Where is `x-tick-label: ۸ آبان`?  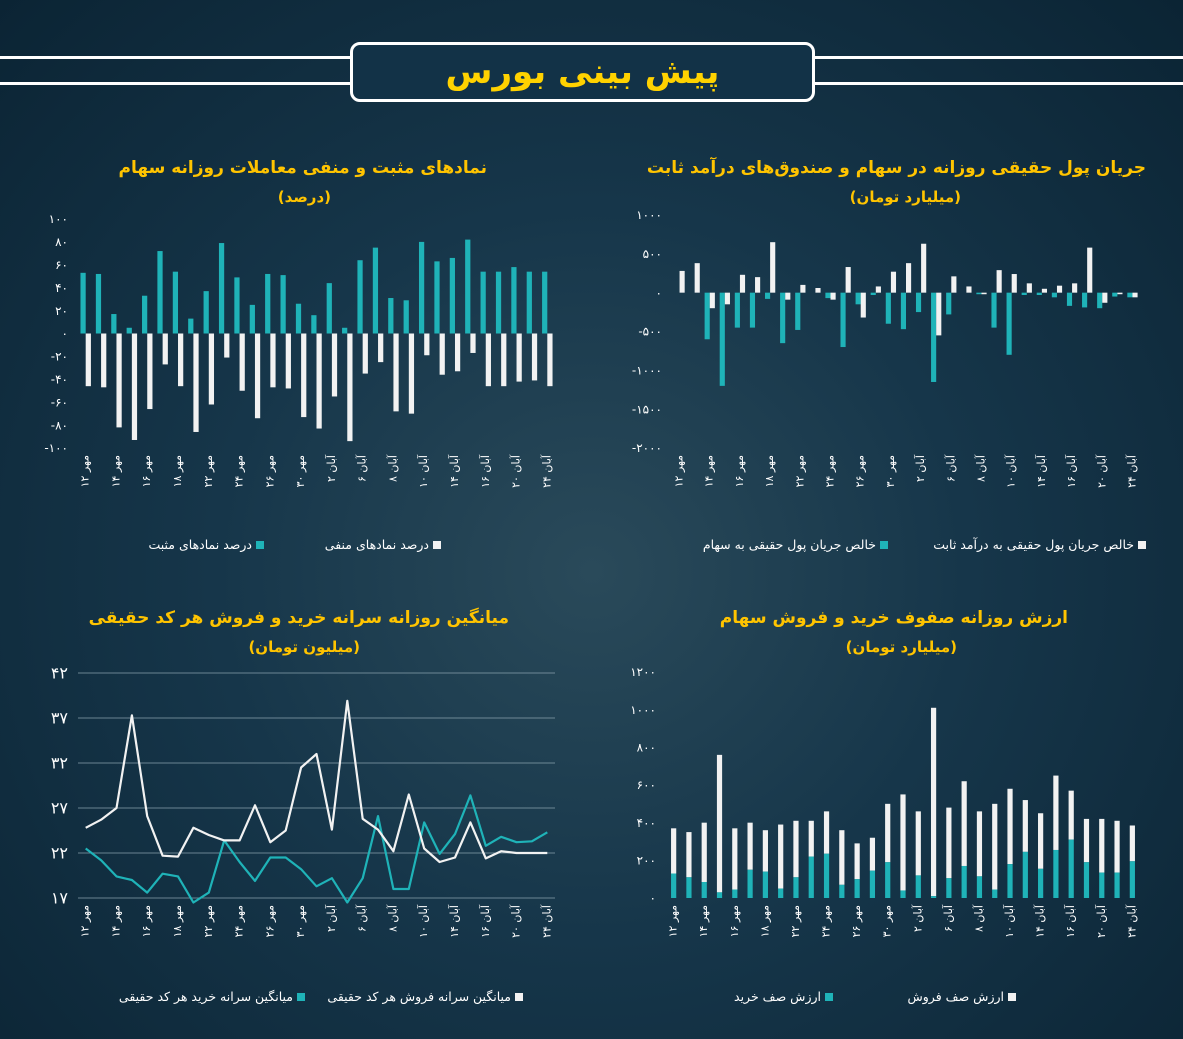 x-tick-label: ۸ آبان is located at coordinates (392, 918).